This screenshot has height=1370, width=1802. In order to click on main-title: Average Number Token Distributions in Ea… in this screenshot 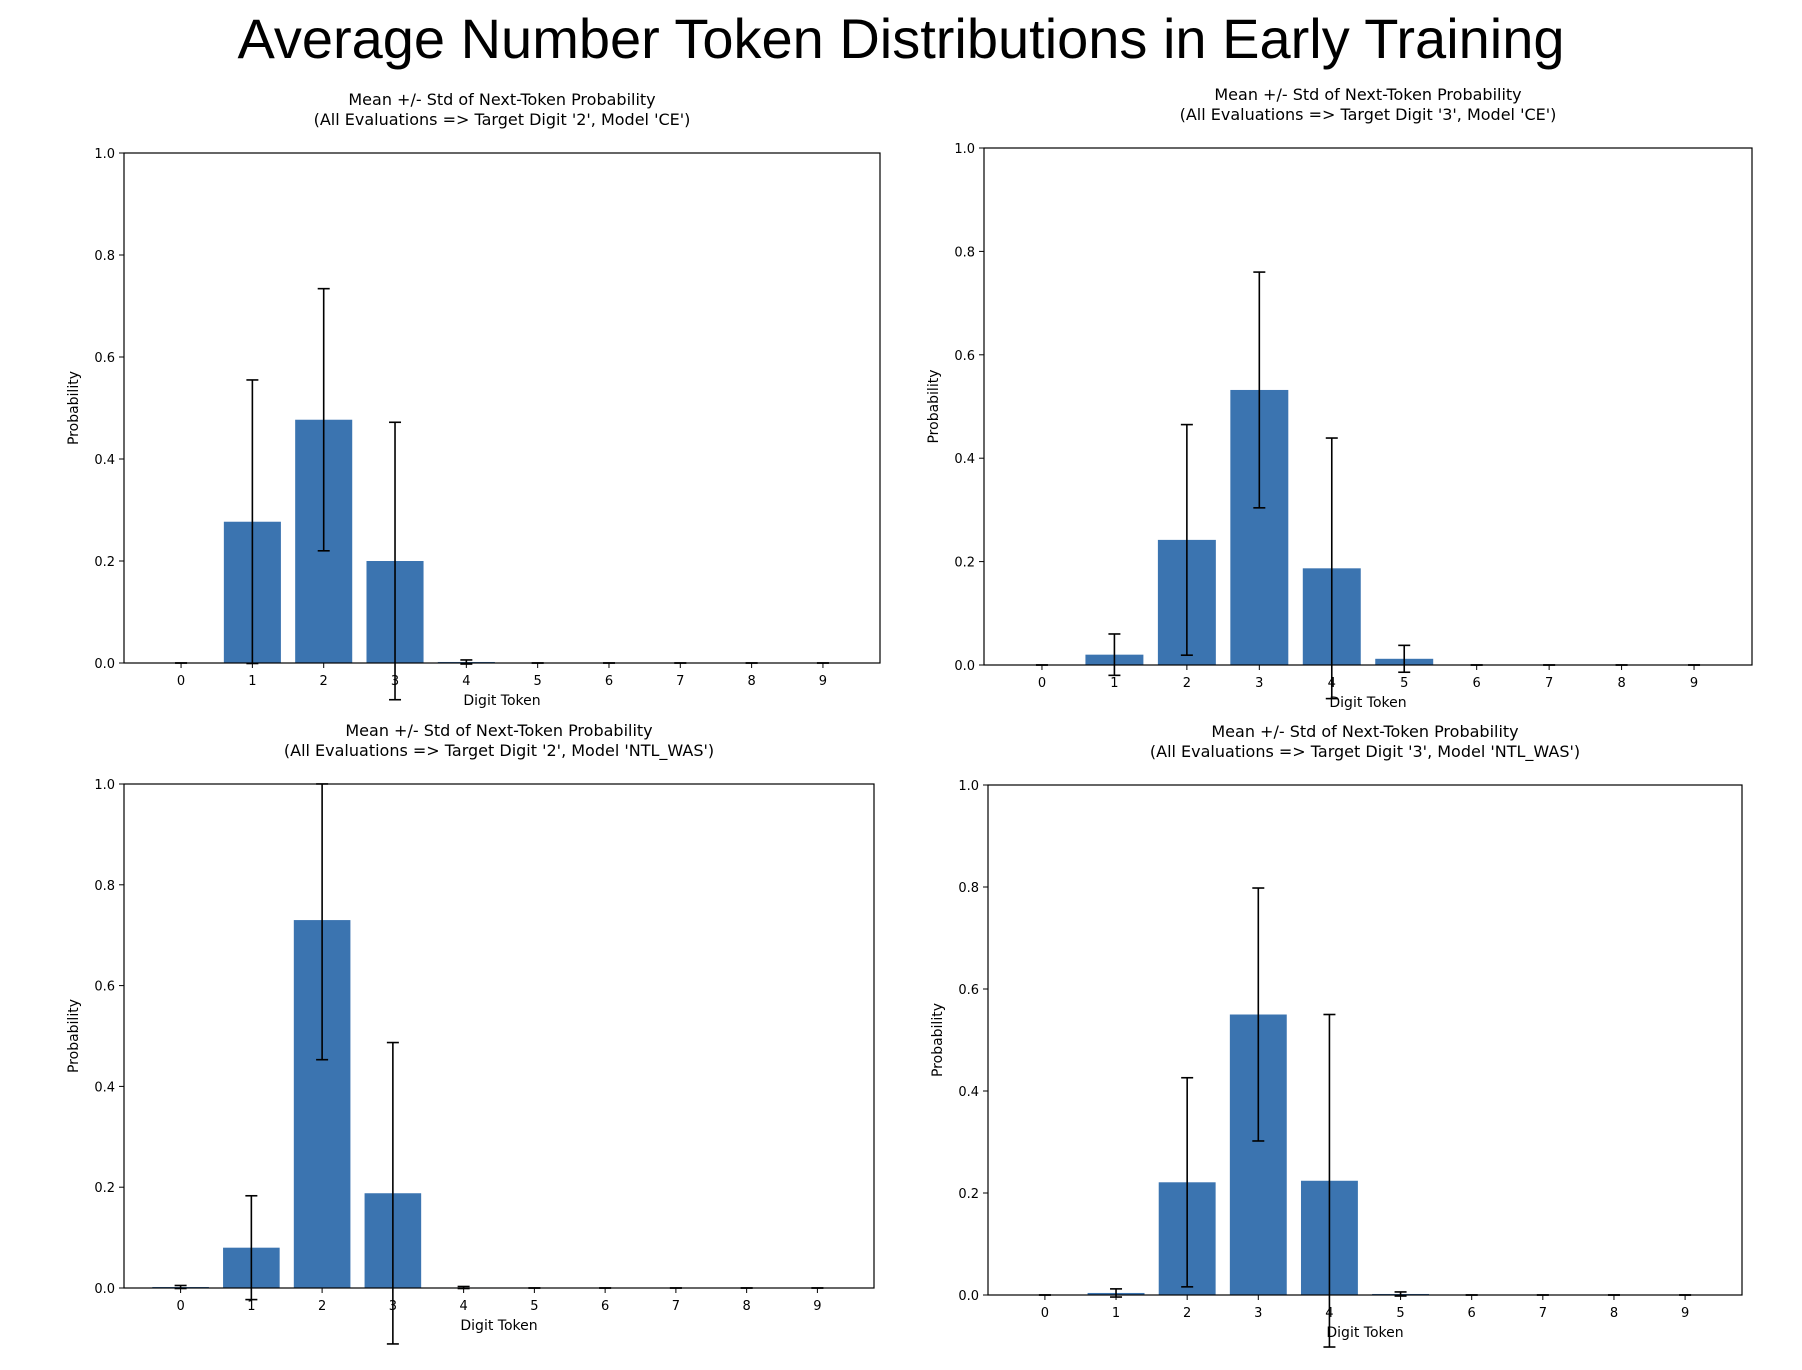, I will do `click(901, 38)`.